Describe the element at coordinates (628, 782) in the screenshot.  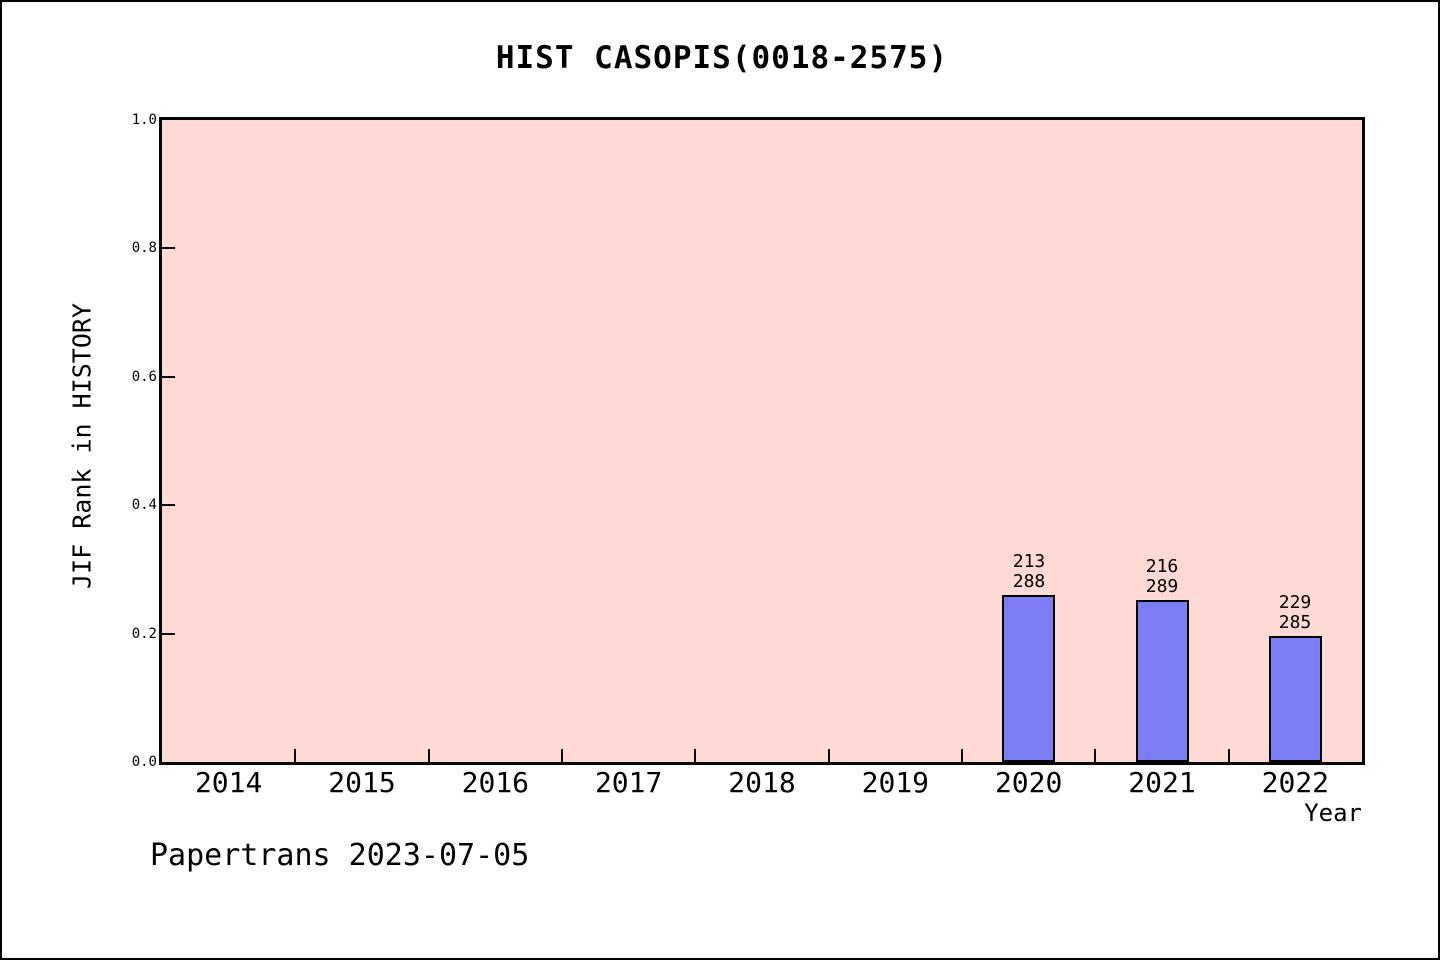
I see `x-category-label: 2017` at that location.